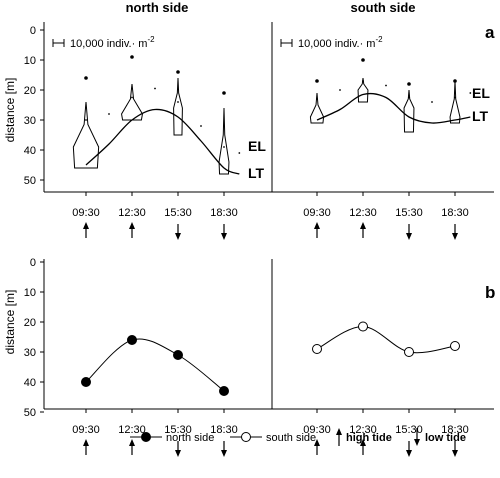 Image resolution: width=500 pixels, height=478 pixels. I want to click on y-axis-label-a: distance [m], so click(10, 110).